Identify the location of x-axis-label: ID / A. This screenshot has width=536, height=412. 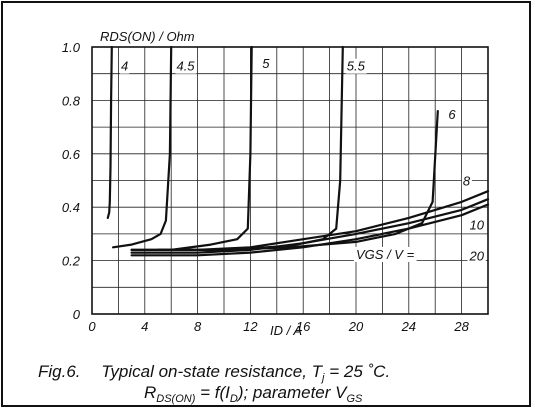
(286, 330).